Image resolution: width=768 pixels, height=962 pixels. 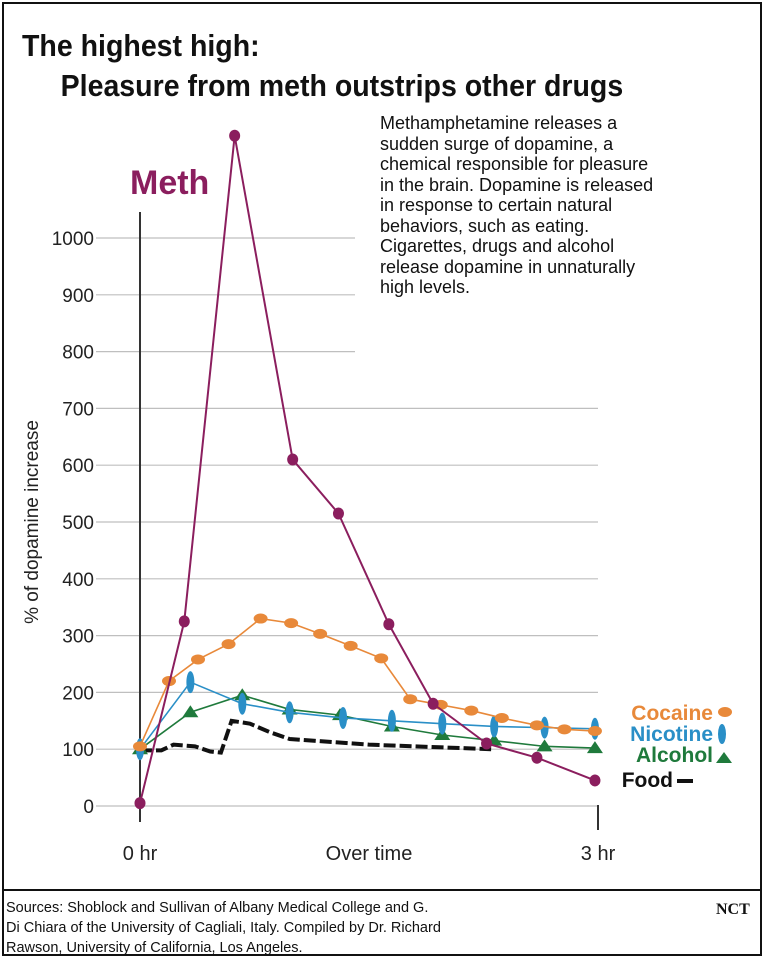 What do you see at coordinates (140, 854) in the screenshot?
I see `x-tick-label: 0 hr` at bounding box center [140, 854].